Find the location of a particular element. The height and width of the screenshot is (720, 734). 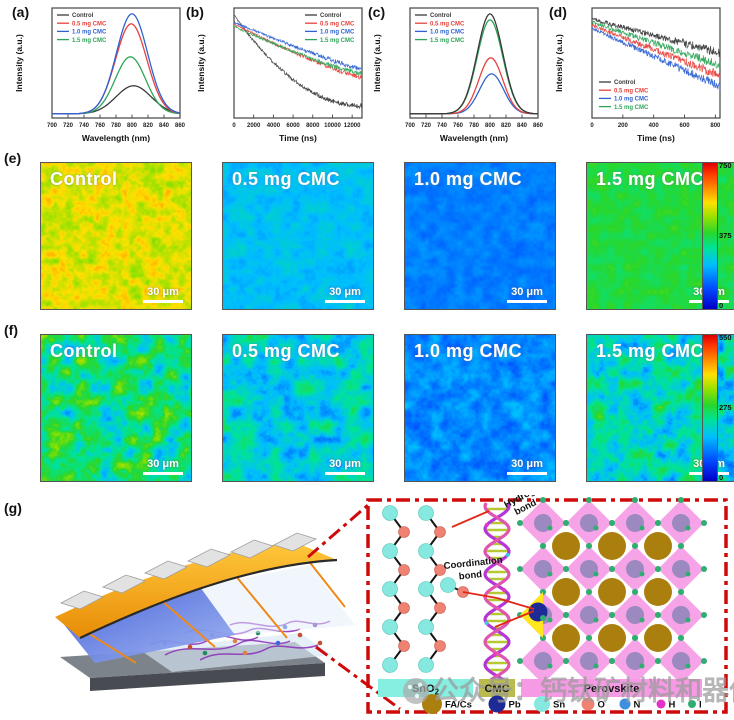

flexible-device-schematic is located at coordinates (205, 611).